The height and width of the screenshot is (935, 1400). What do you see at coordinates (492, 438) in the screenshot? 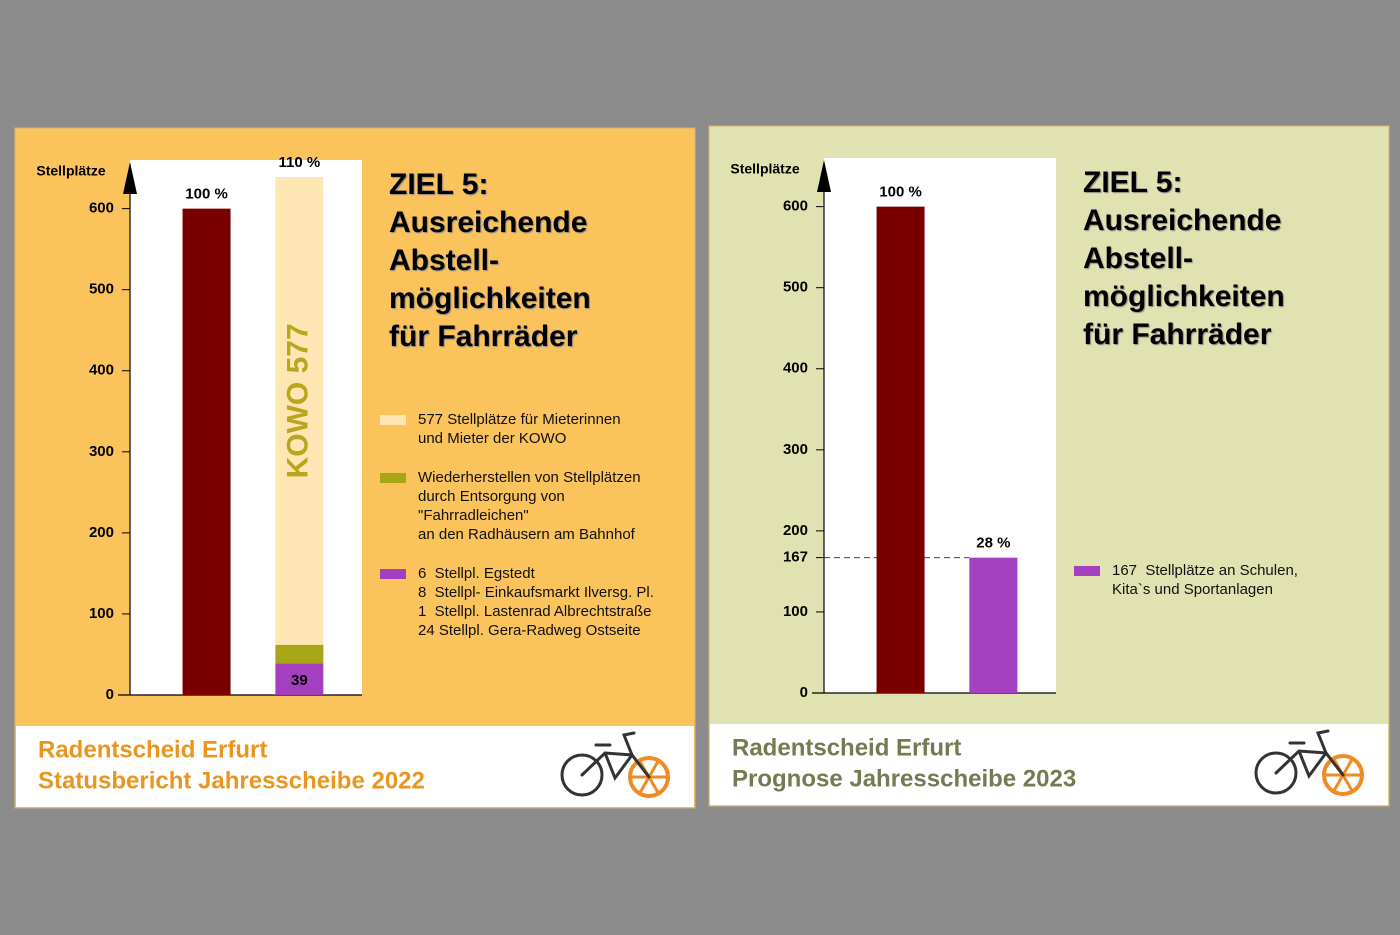
I see `legend-text: und Mieter der KOWO` at bounding box center [492, 438].